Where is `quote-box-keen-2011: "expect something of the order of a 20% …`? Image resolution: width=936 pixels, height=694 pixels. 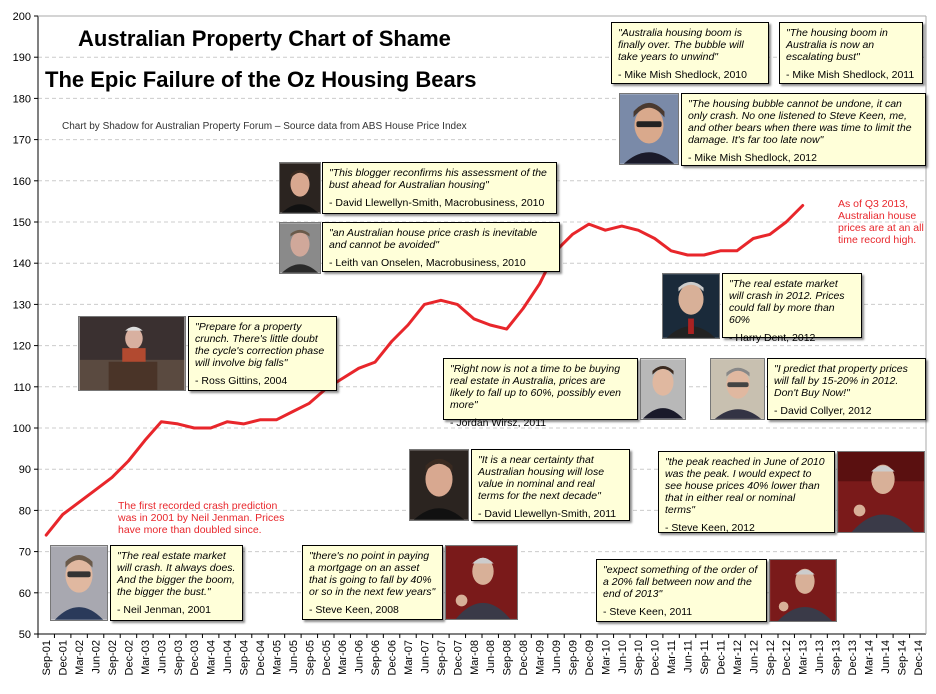
quote-box-keen-2011: "expect something of the order of a 20% … is located at coordinates (681, 590).